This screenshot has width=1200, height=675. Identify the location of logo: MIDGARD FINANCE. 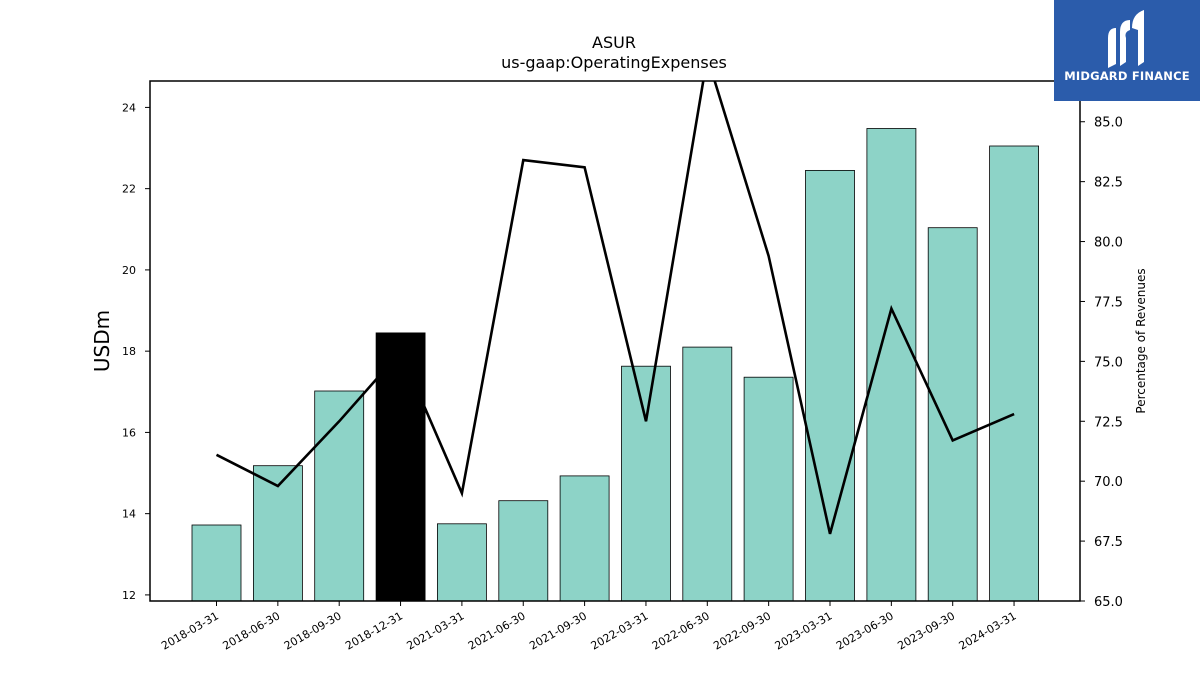
(1127, 50).